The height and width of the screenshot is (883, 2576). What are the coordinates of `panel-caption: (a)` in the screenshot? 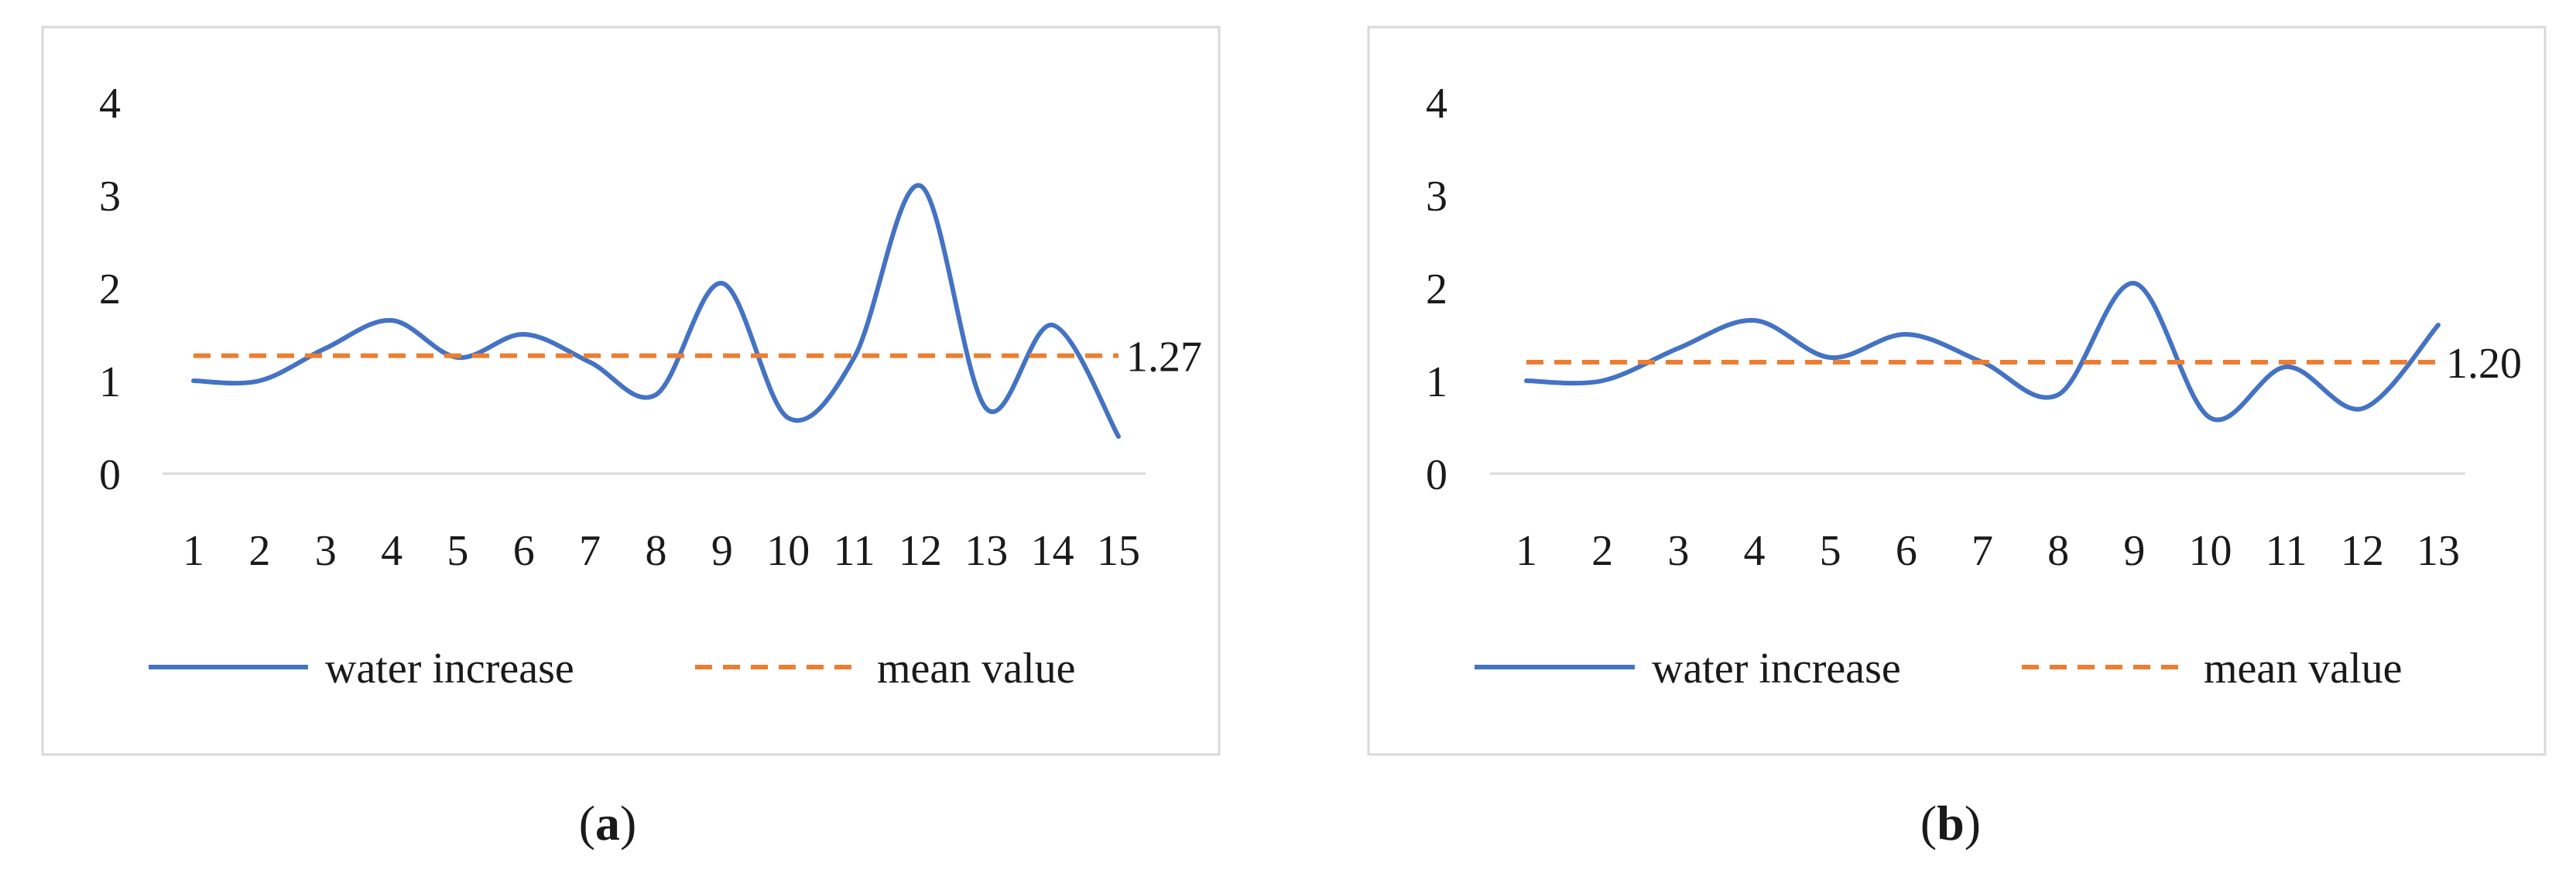 It's located at (608, 823).